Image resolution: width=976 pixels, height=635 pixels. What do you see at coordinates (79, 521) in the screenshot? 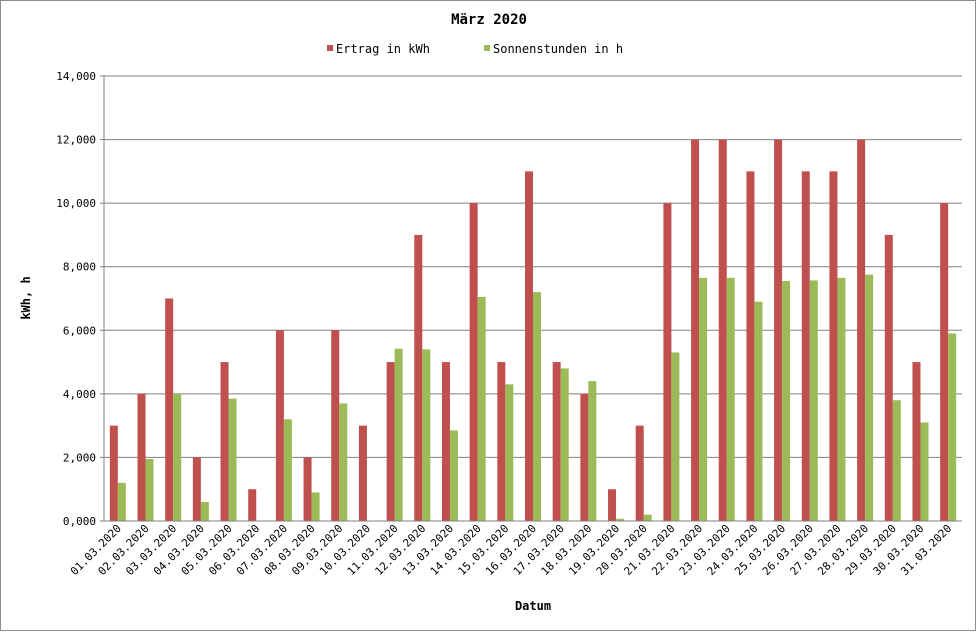
I see `y-tick-label: 0,000` at bounding box center [79, 521].